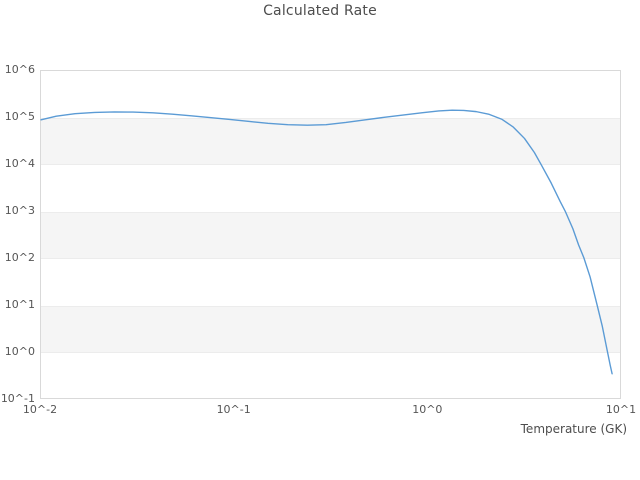 The width and height of the screenshot is (640, 480). Describe the element at coordinates (17, 240) in the screenshot. I see `y-axis-tick-labels: 10^6 10^5 10^4 10^3 10^2 10^1 10^0 10^-1` at that location.